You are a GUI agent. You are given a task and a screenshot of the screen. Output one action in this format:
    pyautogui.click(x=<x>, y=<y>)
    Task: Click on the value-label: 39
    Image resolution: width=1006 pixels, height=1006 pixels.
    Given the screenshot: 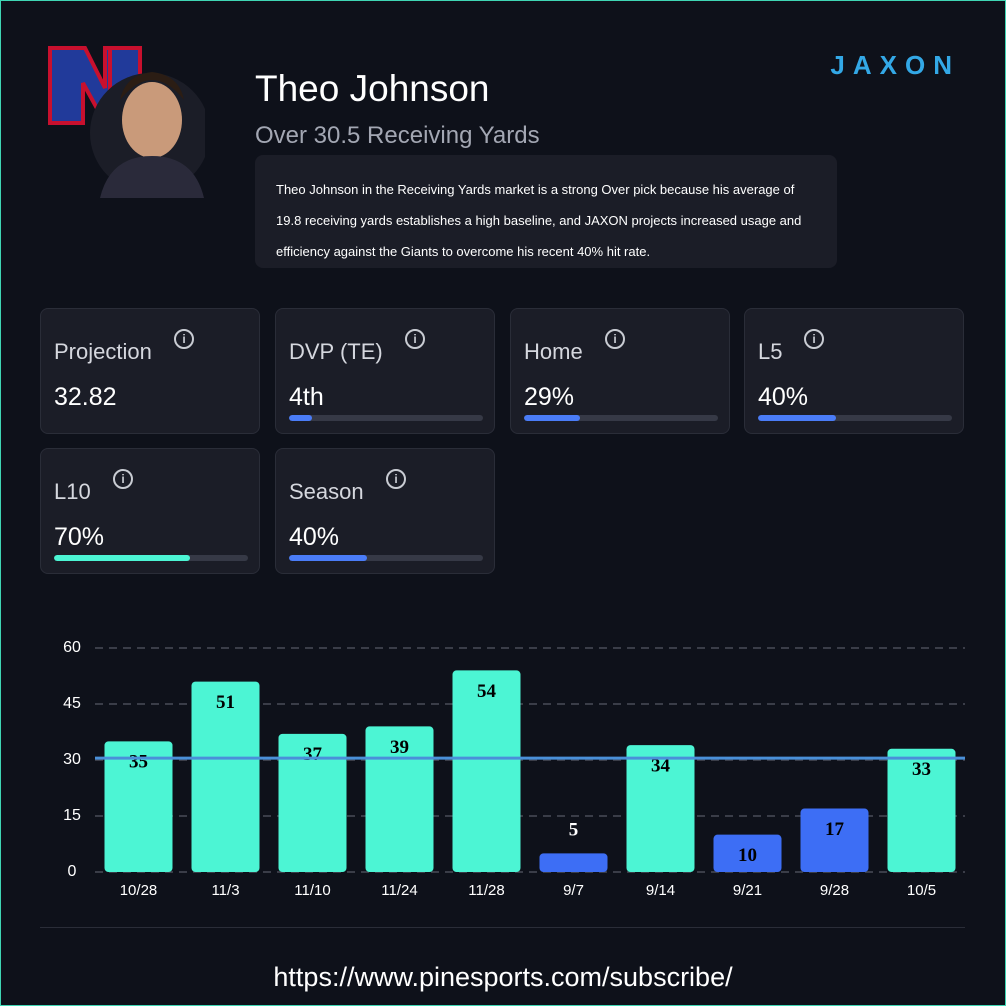 What is the action you would take?
    pyautogui.click(x=399, y=747)
    